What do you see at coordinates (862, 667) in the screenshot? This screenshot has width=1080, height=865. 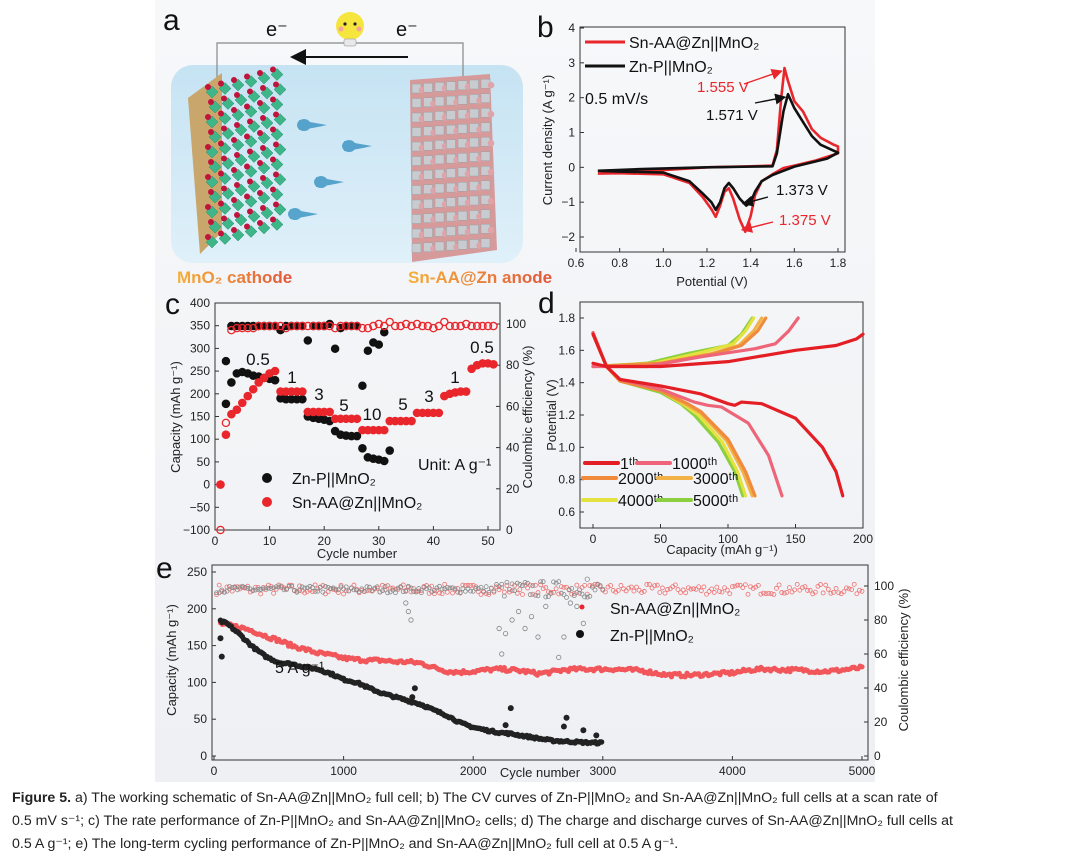 I see `capacity-point-sn-aa-zn` at bounding box center [862, 667].